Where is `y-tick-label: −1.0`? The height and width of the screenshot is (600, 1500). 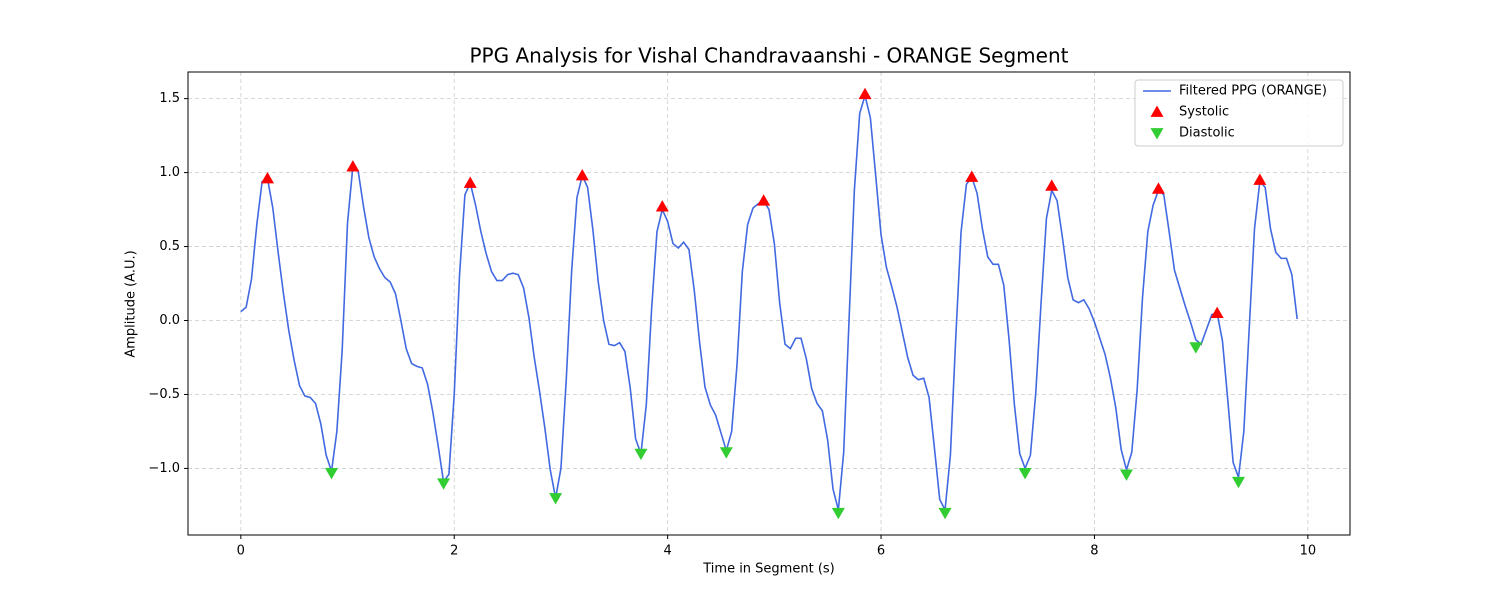 y-tick-label: −1.0 is located at coordinates (164, 468).